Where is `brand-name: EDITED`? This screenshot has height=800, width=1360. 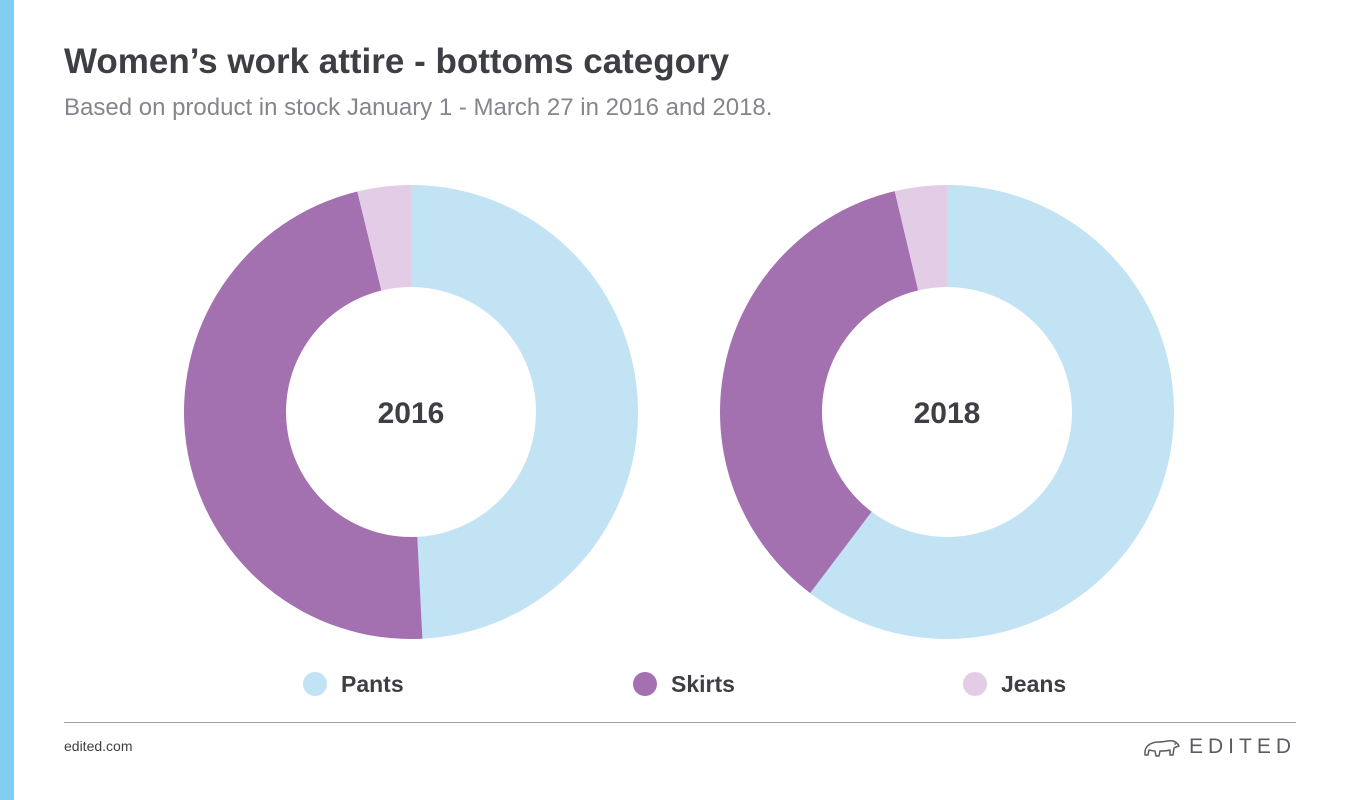 brand-name: EDITED is located at coordinates (1242, 746).